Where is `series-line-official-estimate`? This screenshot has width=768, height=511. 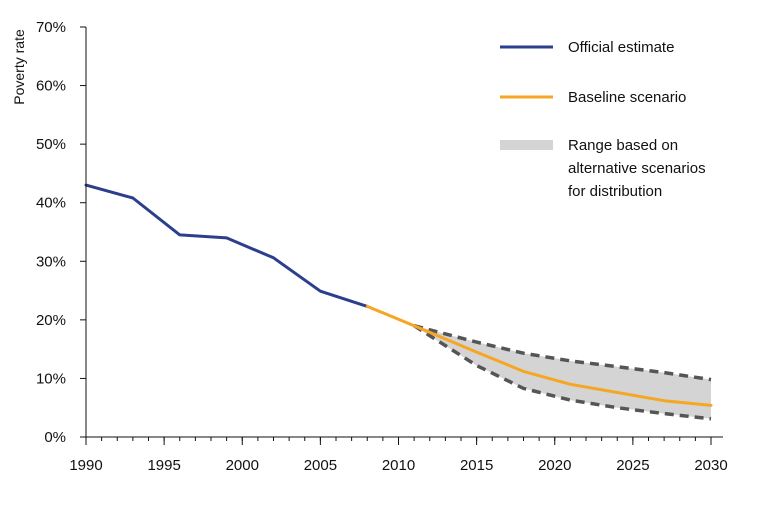
series-line-official-estimate is located at coordinates (226, 245).